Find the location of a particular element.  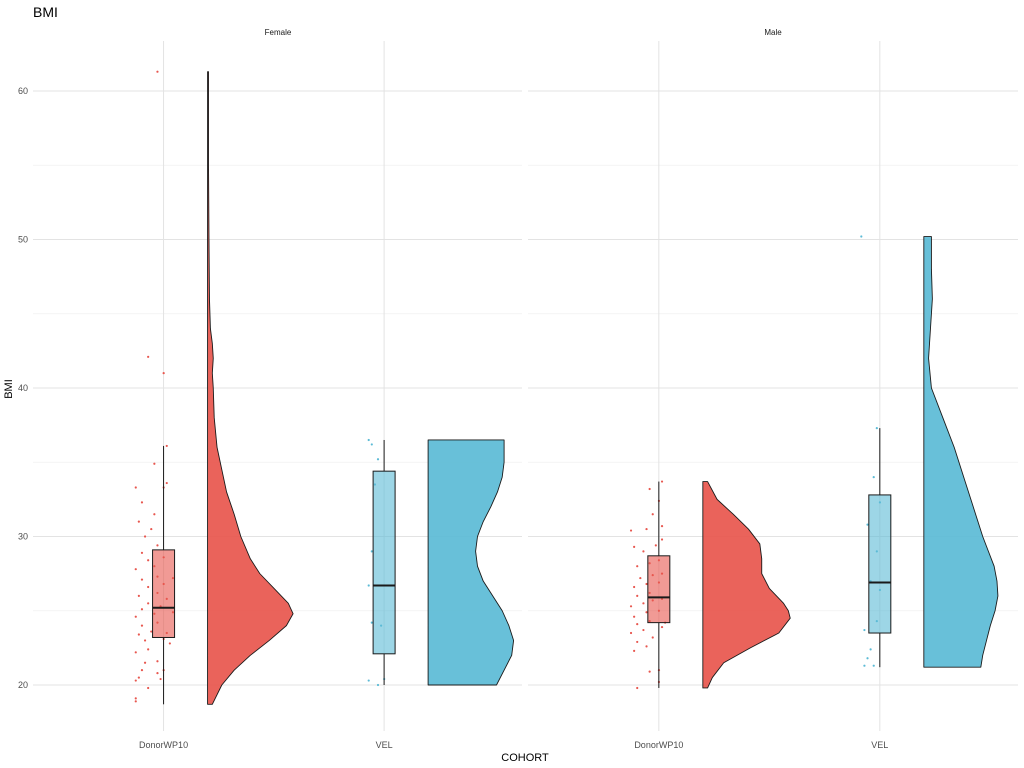

y-axis-ticks: 20 30 40 50 60 is located at coordinates (23, 388).